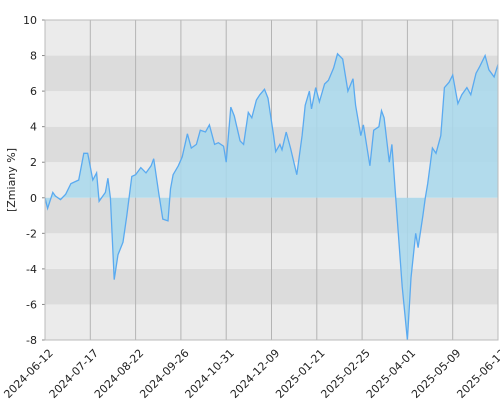  I want to click on y-tick-label: 6, so click(33, 91).